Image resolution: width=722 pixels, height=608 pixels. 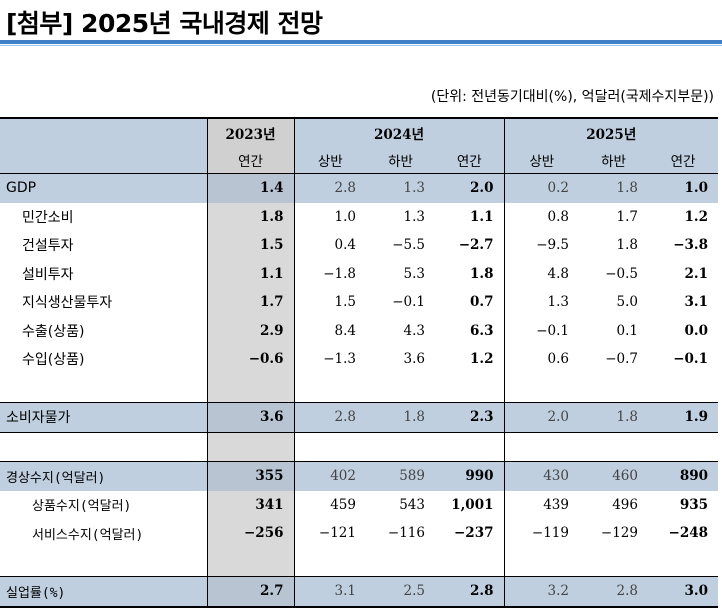 I want to click on table-row: 설비투자 1.1 −1.8 5.3 1.8 4.8 −0.5 2.1, so click(x=359, y=273).